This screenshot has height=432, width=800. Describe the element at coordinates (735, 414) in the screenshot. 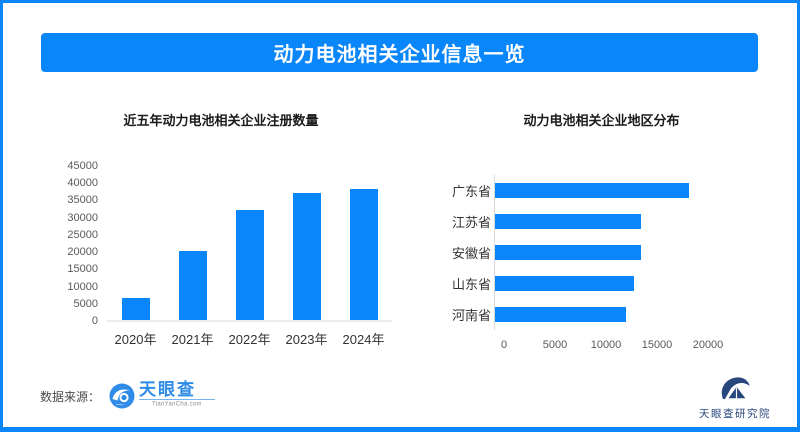

I see `research-institute-label: 天眼查研究院` at that location.